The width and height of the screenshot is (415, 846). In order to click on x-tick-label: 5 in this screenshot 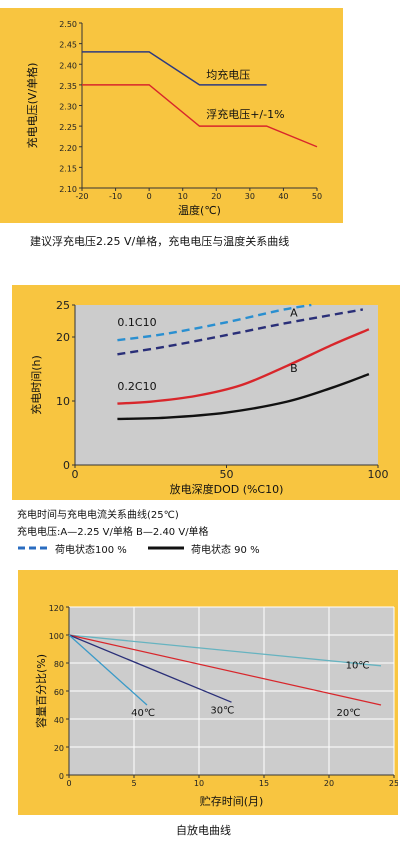, I will do `click(133, 783)`.